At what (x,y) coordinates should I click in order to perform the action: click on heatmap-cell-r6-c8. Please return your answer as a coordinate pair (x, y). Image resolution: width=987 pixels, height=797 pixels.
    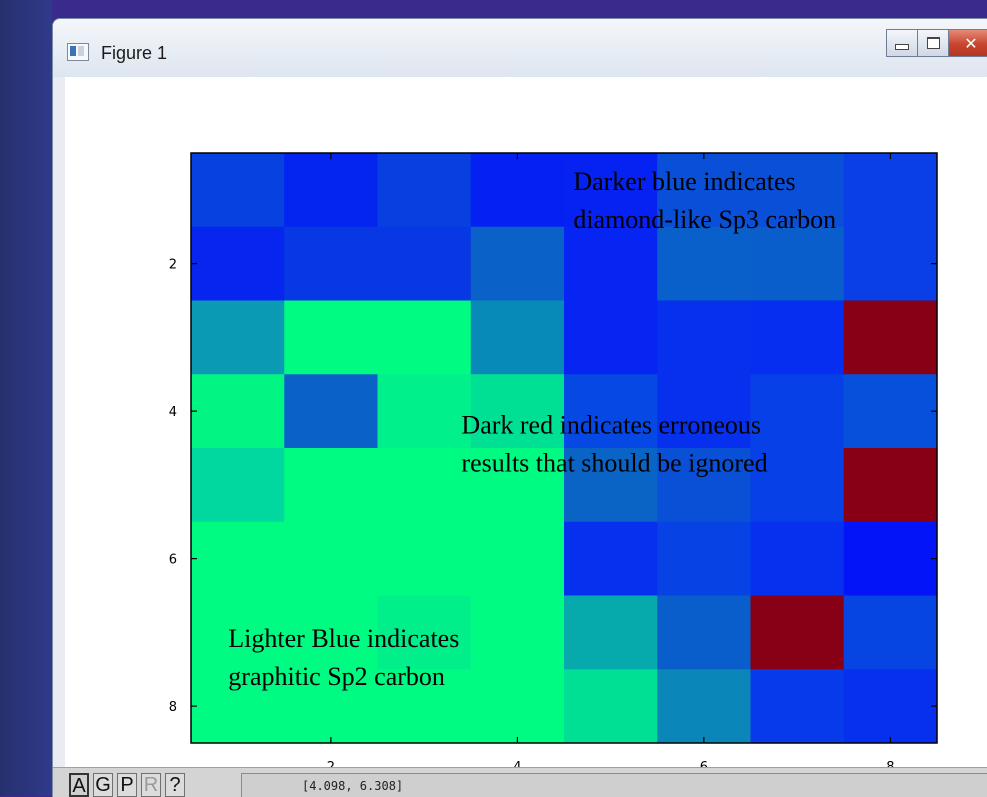
    Looking at the image, I should click on (890, 558).